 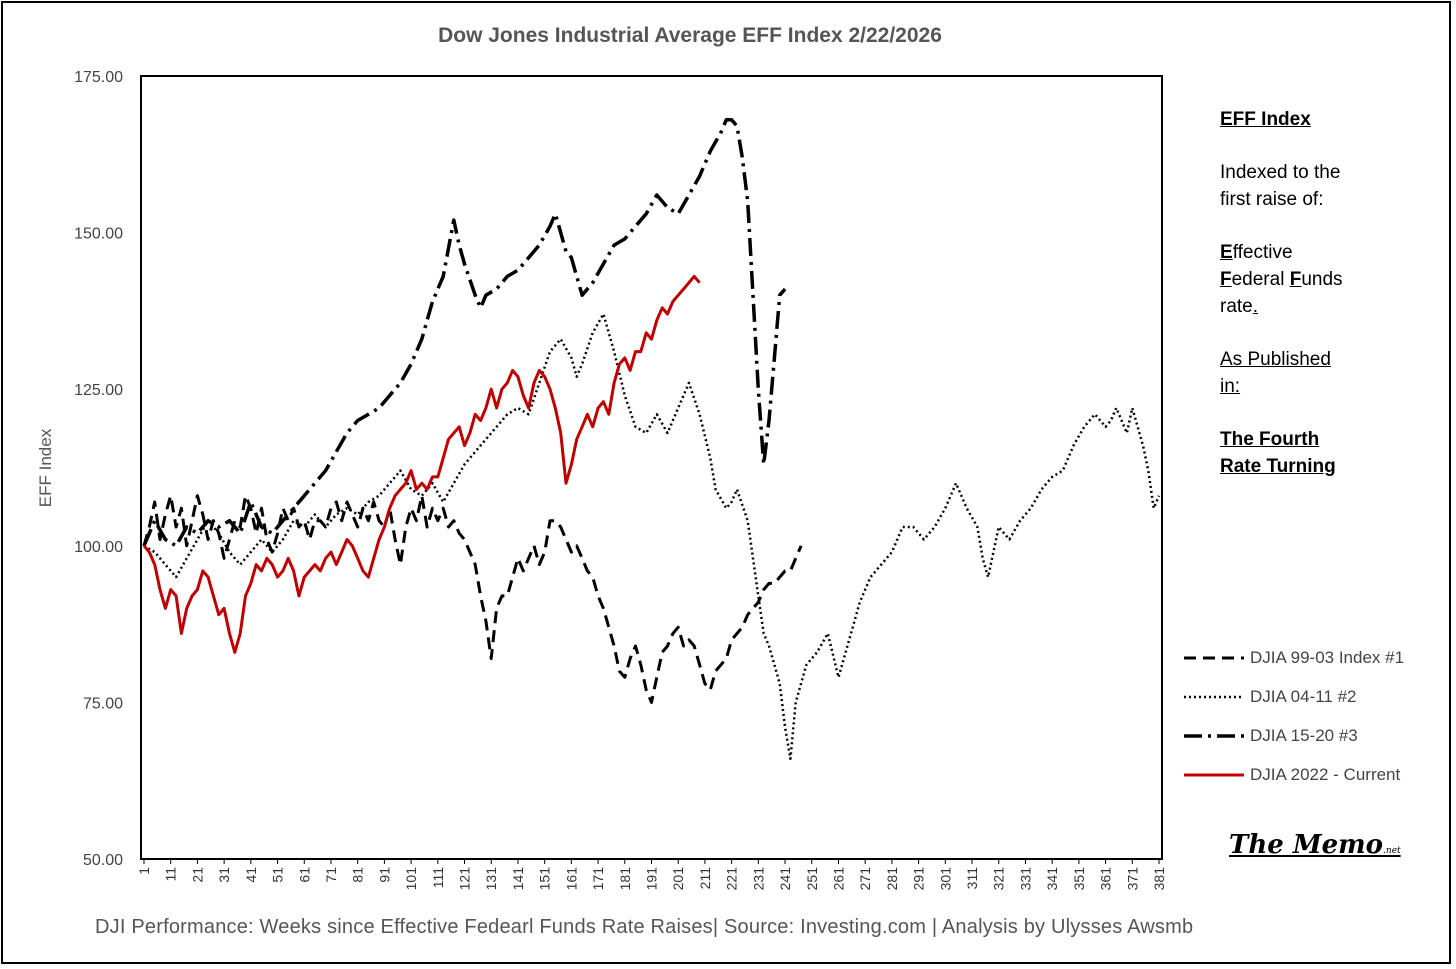 What do you see at coordinates (278, 875) in the screenshot?
I see `x-tick-label: 51` at bounding box center [278, 875].